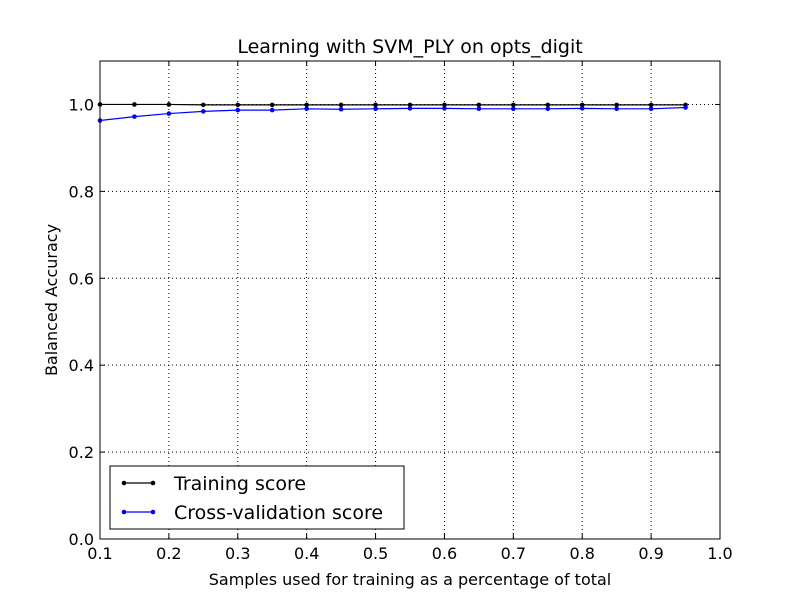 Image resolution: width=800 pixels, height=604 pixels. I want to click on legend-label-0: Training score, so click(239, 484).